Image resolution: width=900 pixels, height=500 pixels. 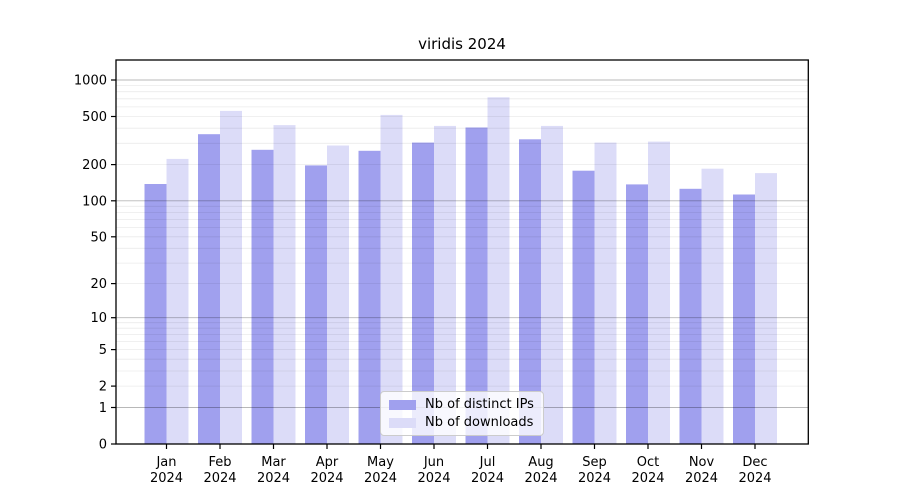 What do you see at coordinates (479, 422) in the screenshot?
I see `legend-label-downloads: Nb of downloads` at bounding box center [479, 422].